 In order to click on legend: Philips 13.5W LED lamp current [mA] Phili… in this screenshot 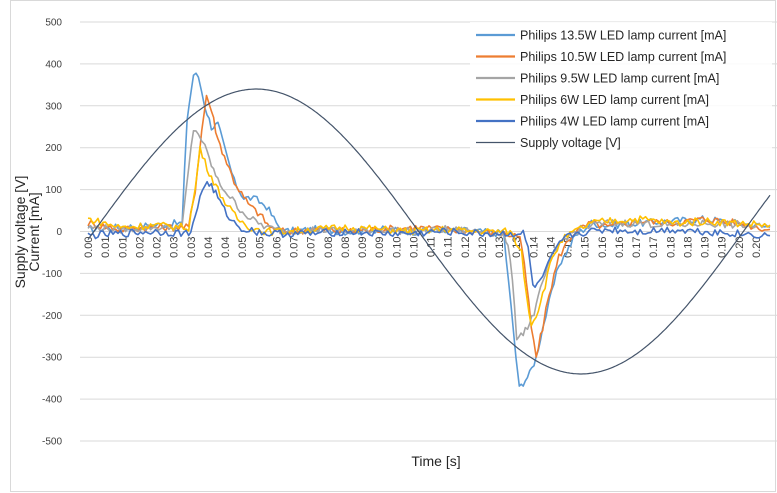, I will do `click(621, 97)`.